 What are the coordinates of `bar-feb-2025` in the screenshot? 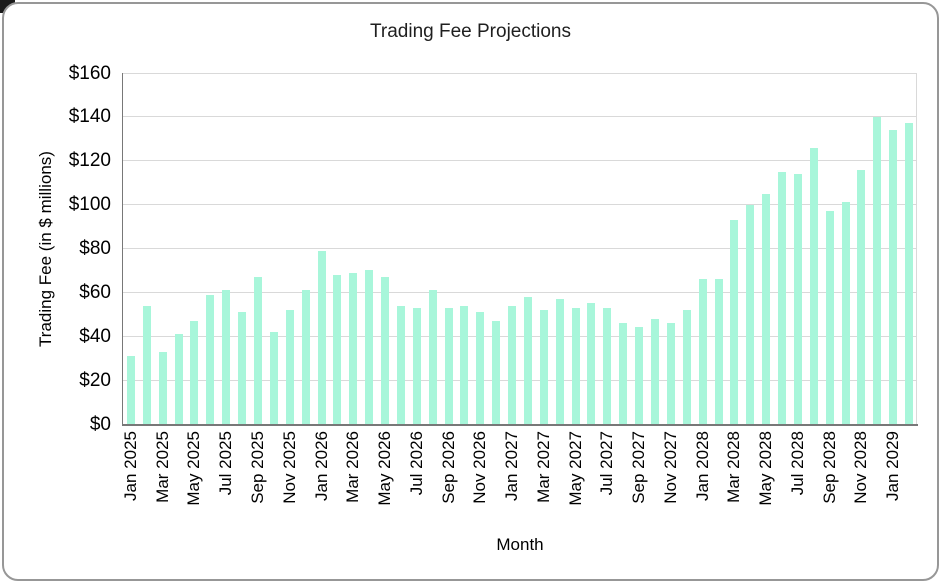 It's located at (146, 364).